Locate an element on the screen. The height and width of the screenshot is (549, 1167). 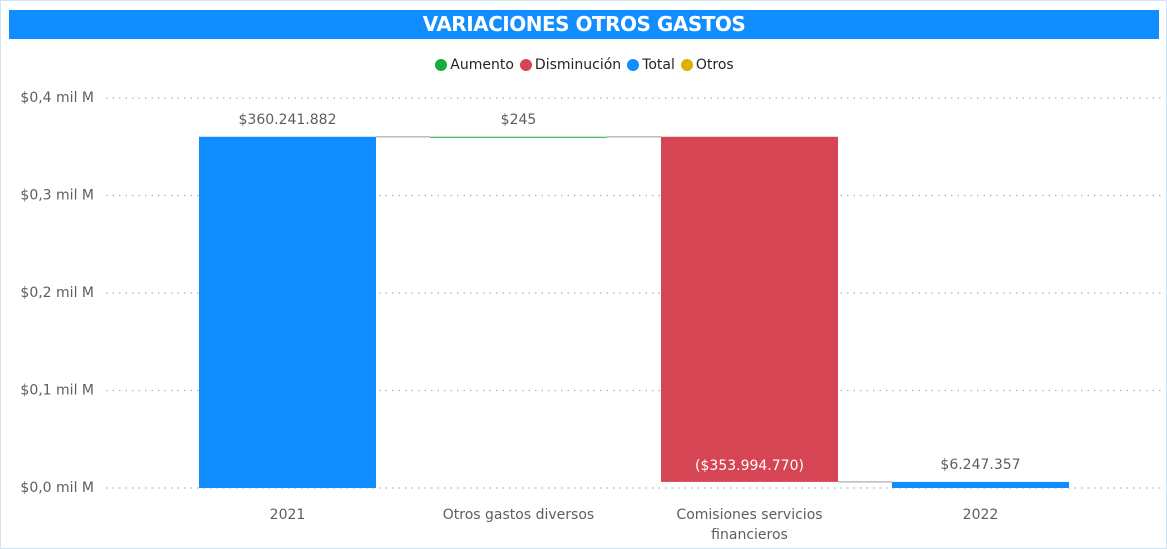
y-tick-label: $0,0 mil M is located at coordinates (57, 488).